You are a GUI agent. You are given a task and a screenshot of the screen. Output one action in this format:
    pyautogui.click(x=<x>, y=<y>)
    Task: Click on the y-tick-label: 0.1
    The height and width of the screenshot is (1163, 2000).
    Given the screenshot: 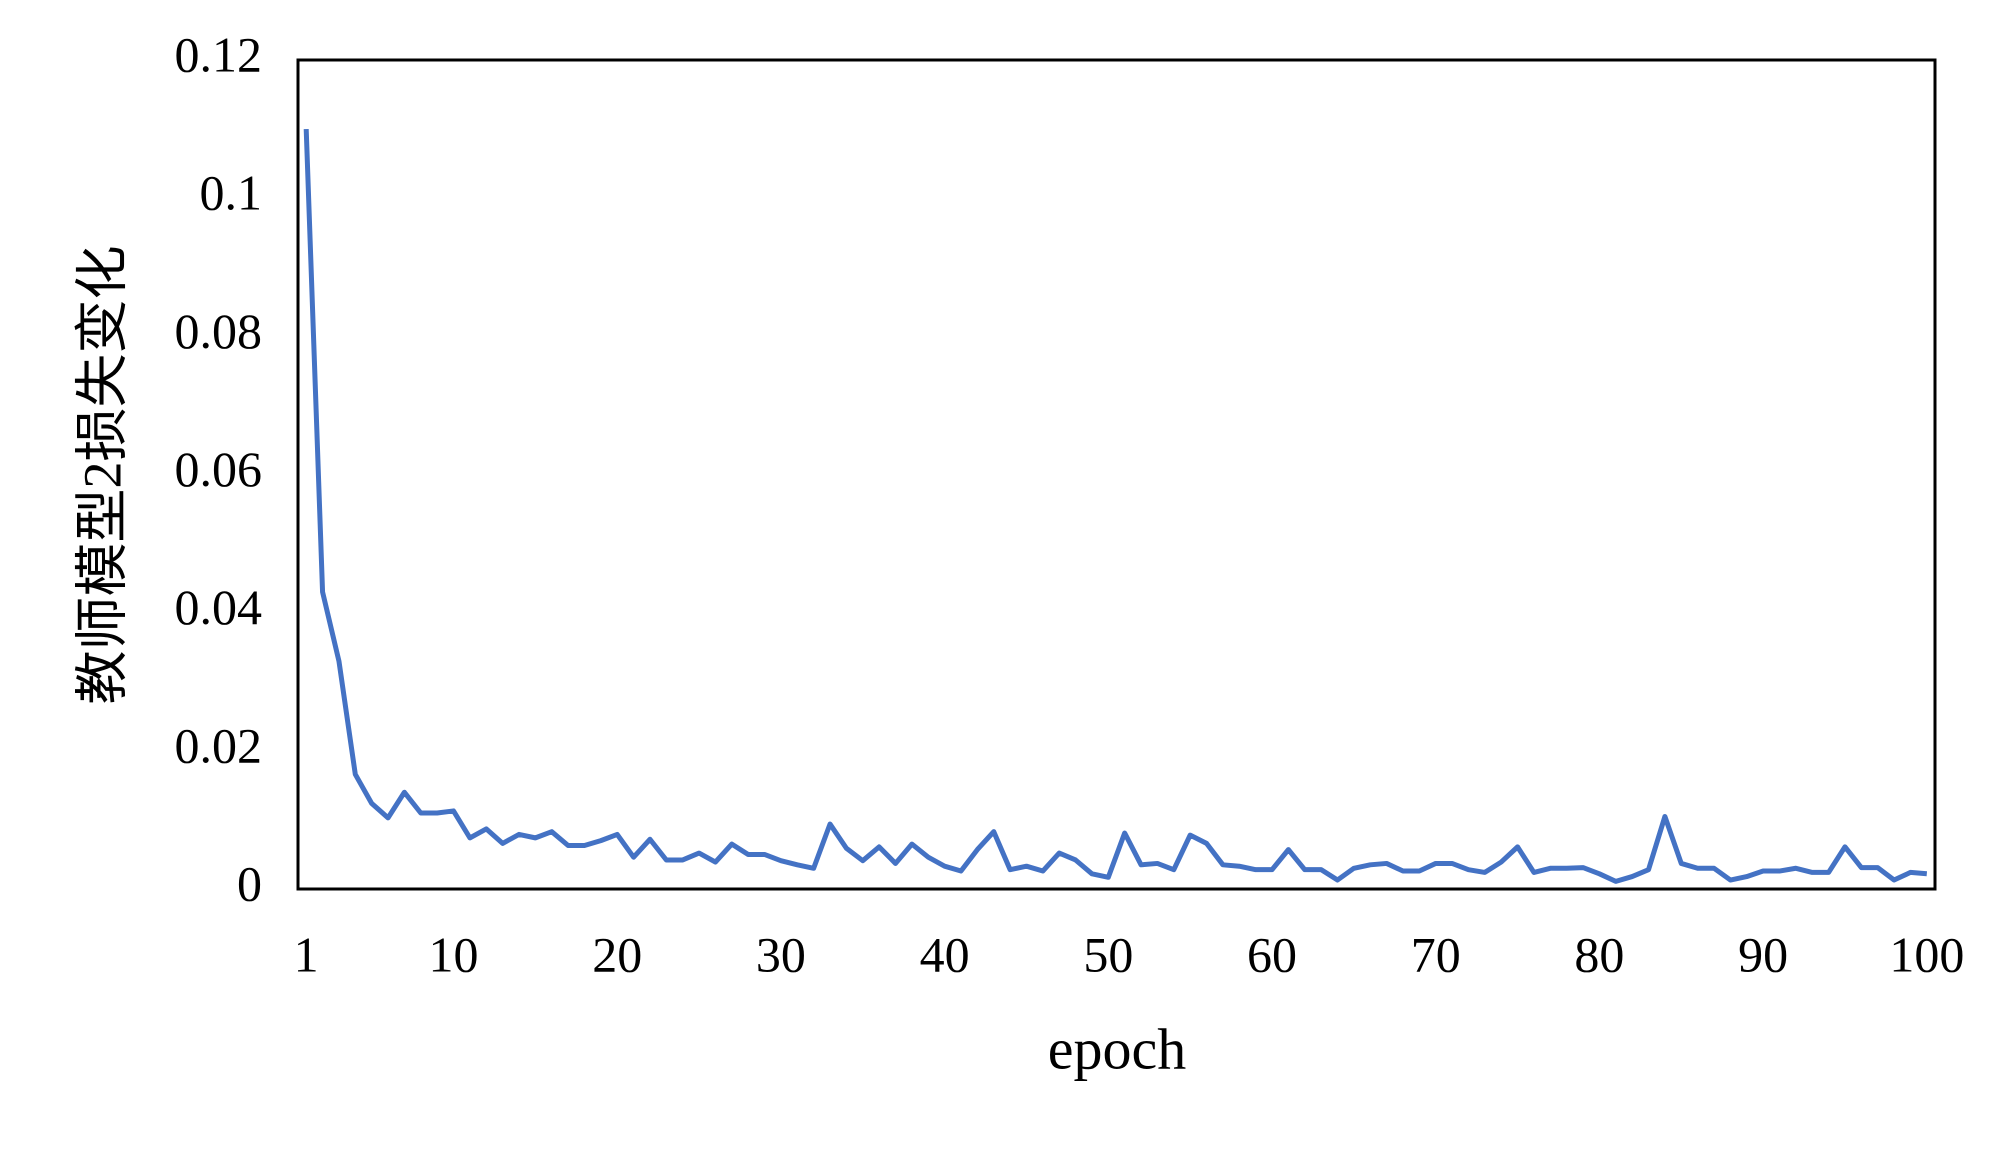 What is the action you would take?
    pyautogui.click(x=231, y=193)
    